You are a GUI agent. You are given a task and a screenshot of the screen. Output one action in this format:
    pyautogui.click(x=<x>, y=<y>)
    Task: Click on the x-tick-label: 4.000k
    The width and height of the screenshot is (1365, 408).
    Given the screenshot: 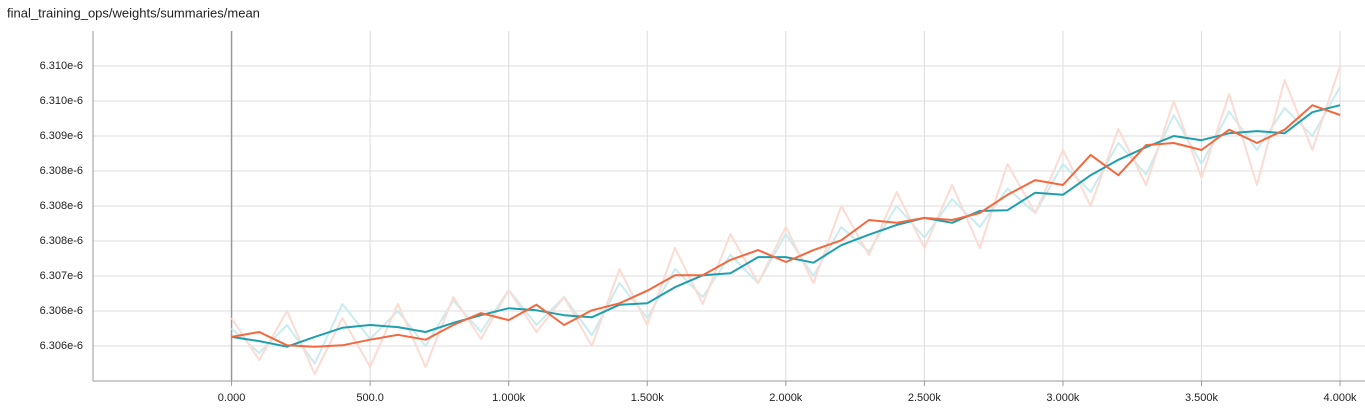 What is the action you would take?
    pyautogui.click(x=1341, y=398)
    